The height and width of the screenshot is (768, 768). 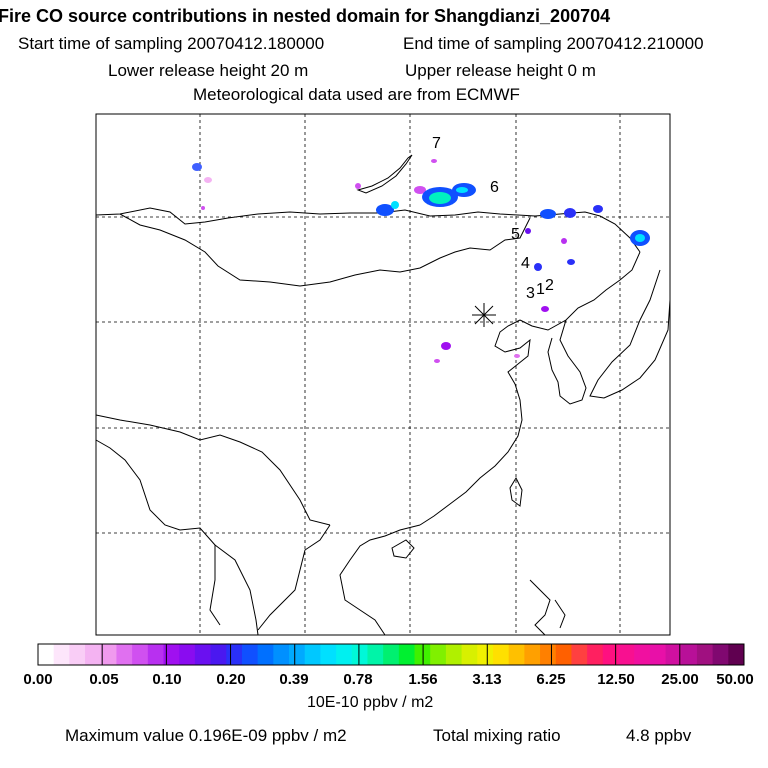 What do you see at coordinates (616, 679) in the screenshot?
I see `colorbar-tick: 12.50` at bounding box center [616, 679].